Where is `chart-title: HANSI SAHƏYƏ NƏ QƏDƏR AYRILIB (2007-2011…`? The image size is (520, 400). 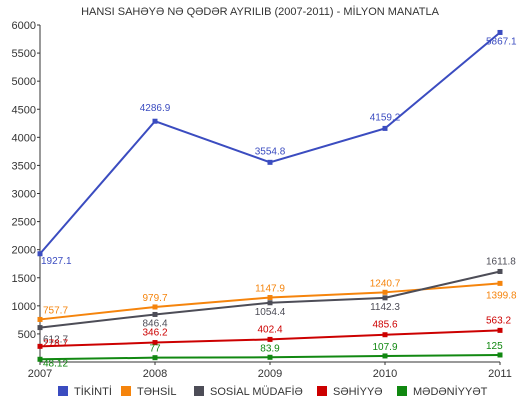 chart-title: HANSI SAHƏYƏ NƏ QƏDƏR AYRILIB (2007-2011… is located at coordinates (260, 11).